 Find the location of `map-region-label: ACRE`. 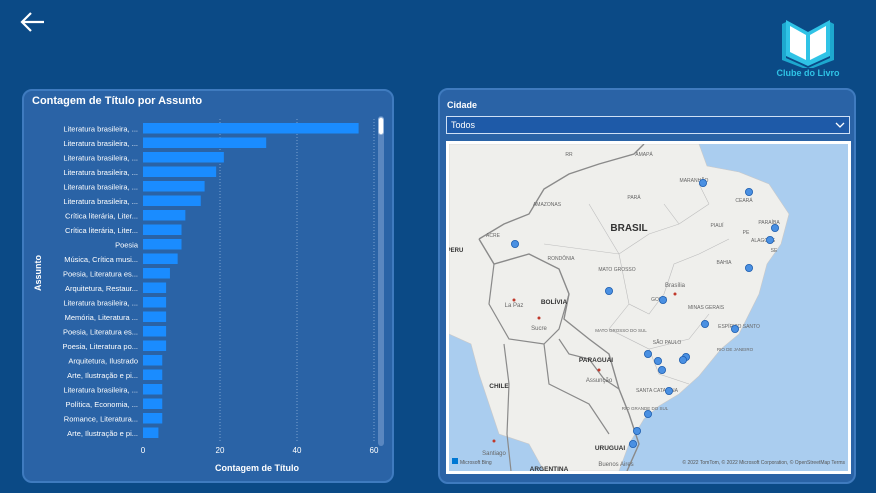

map-region-label: ACRE is located at coordinates (493, 236).